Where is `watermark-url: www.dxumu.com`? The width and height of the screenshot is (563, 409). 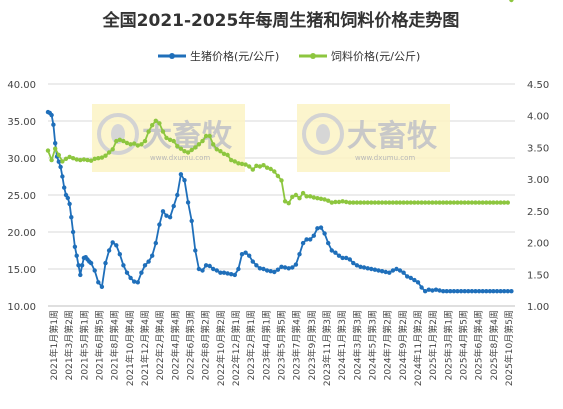 watermark-url: www.dxumu.com is located at coordinates (180, 158).